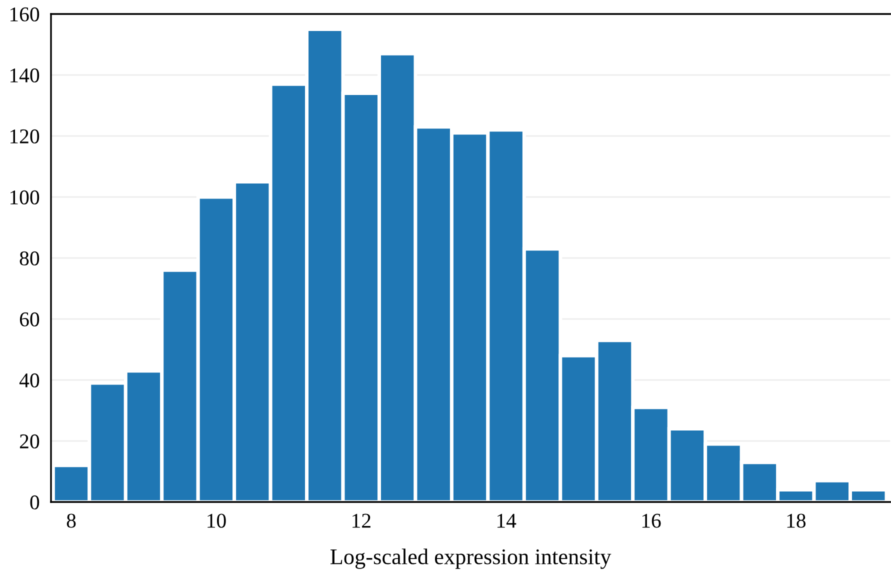 The image size is (891, 577). Describe the element at coordinates (25, 14) in the screenshot. I see `y-tick-label: 160` at that location.